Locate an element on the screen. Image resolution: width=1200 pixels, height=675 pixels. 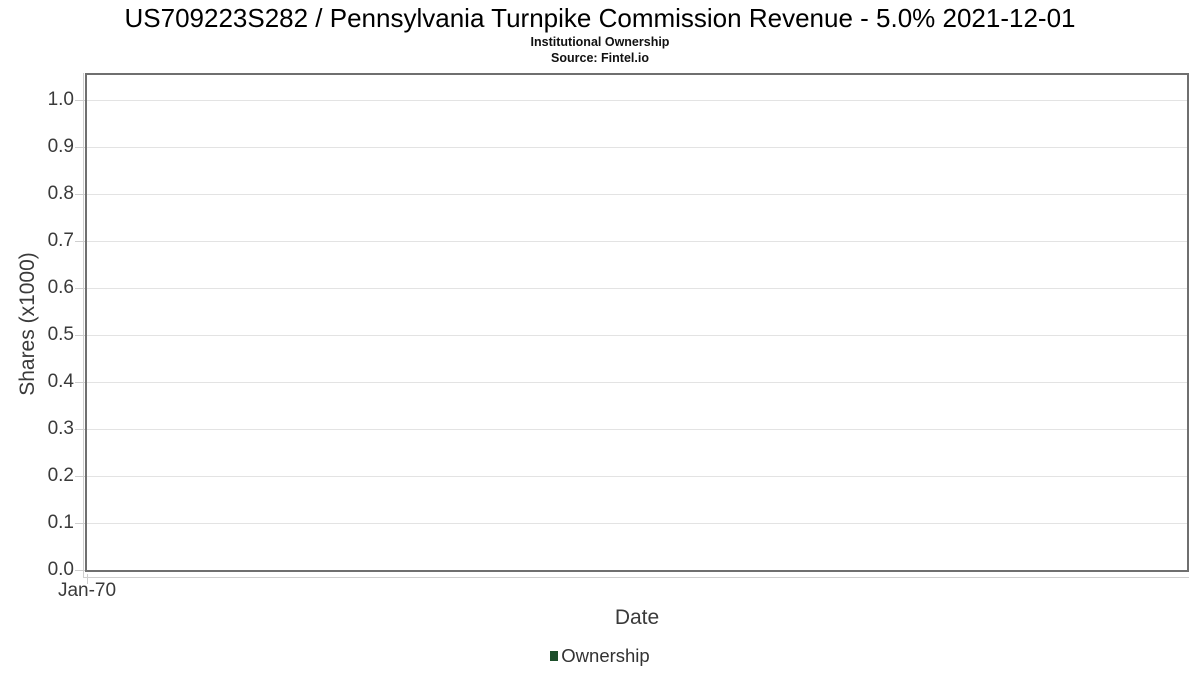
legend-swatch-icon is located at coordinates (554, 656).